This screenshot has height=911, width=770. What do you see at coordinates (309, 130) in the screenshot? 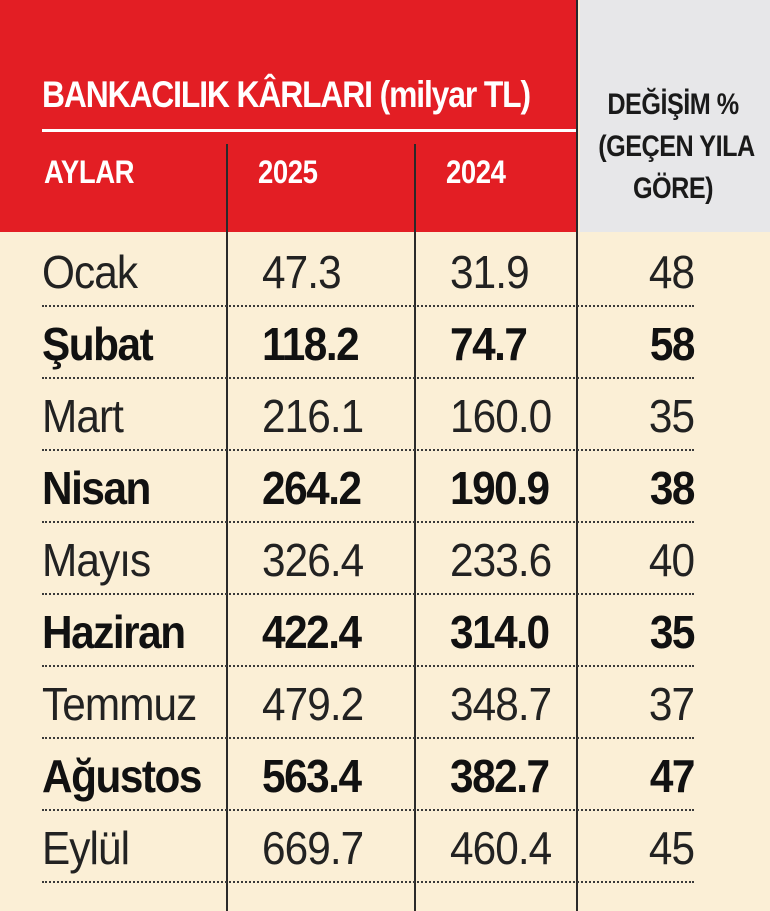
I see `title-underline` at bounding box center [309, 130].